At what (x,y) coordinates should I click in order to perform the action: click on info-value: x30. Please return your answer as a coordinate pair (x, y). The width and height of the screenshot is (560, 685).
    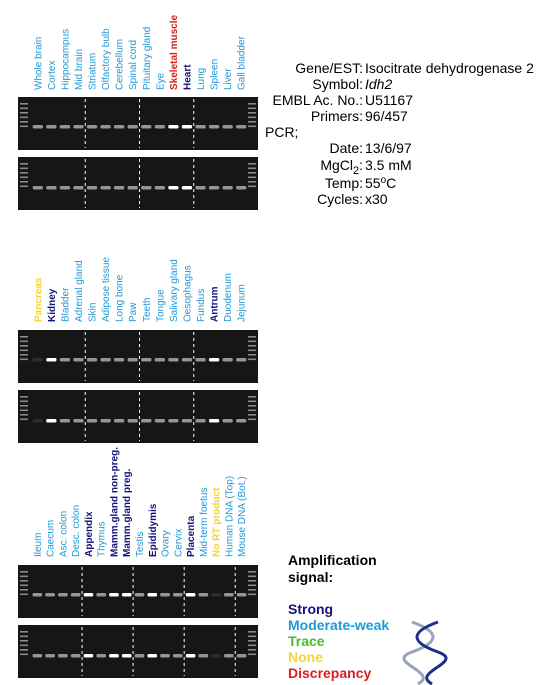
    Looking at the image, I should click on (376, 199).